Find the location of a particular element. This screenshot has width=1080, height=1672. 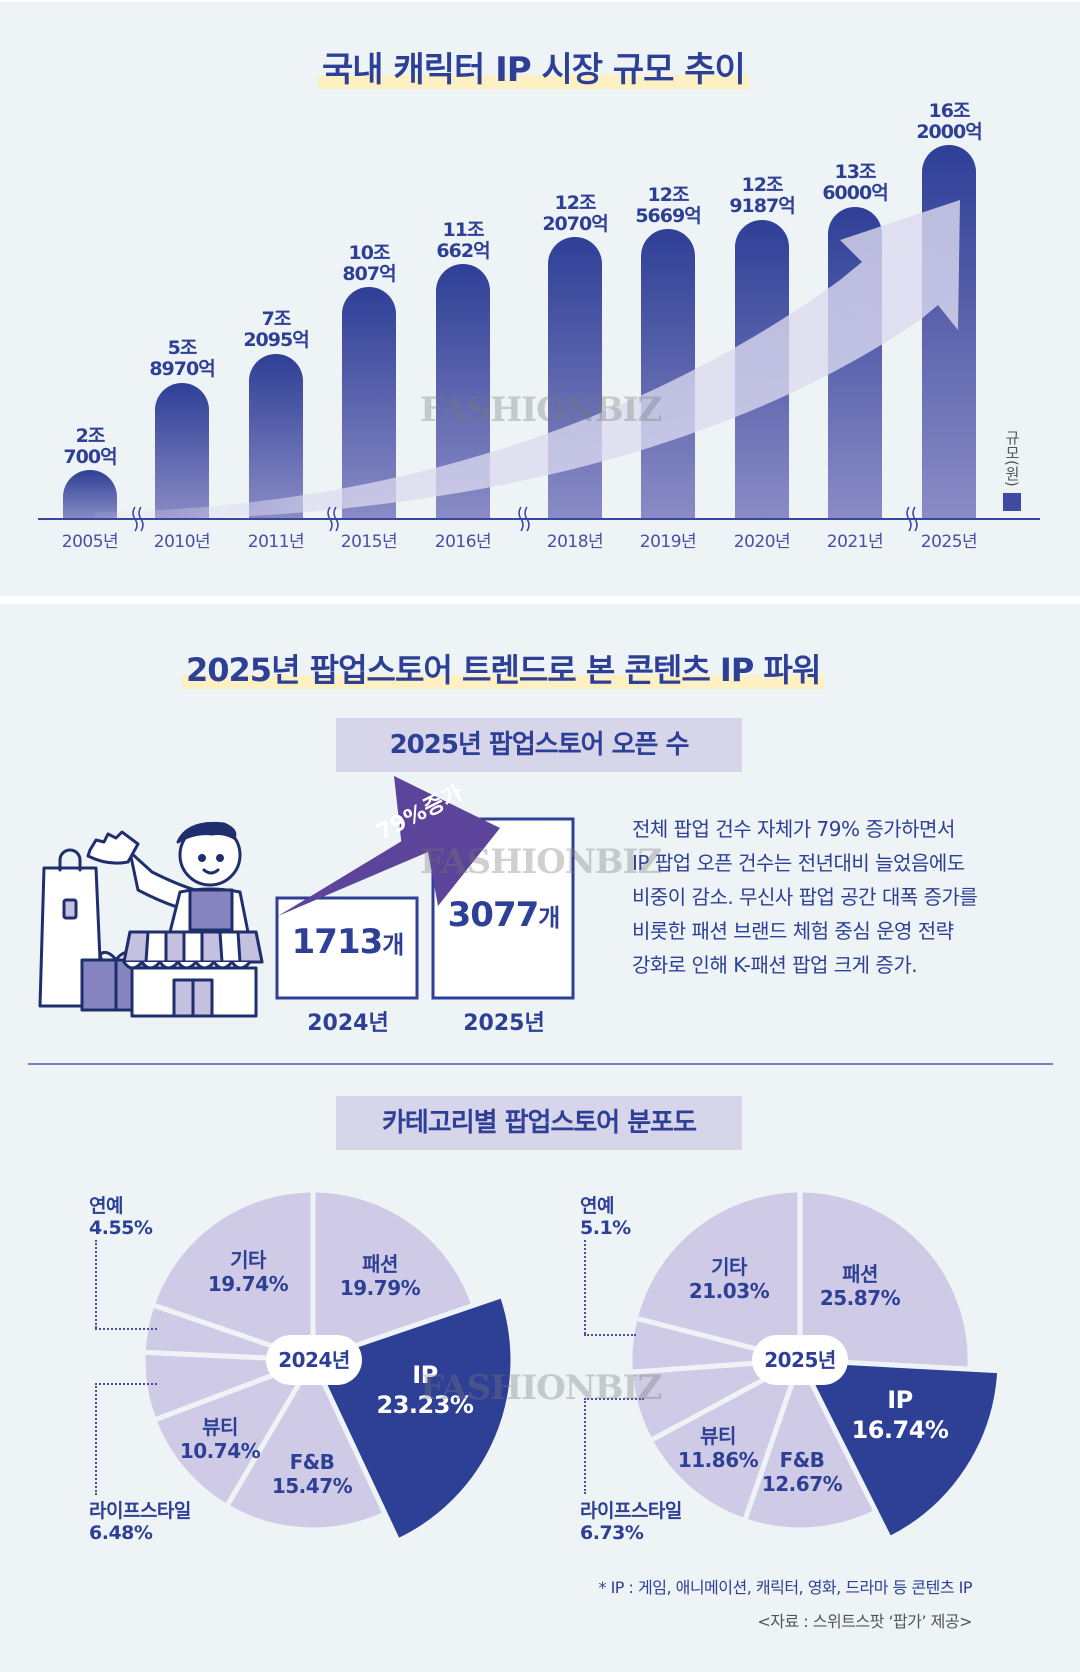

slice-2025-fnb is located at coordinates (810, 1445).